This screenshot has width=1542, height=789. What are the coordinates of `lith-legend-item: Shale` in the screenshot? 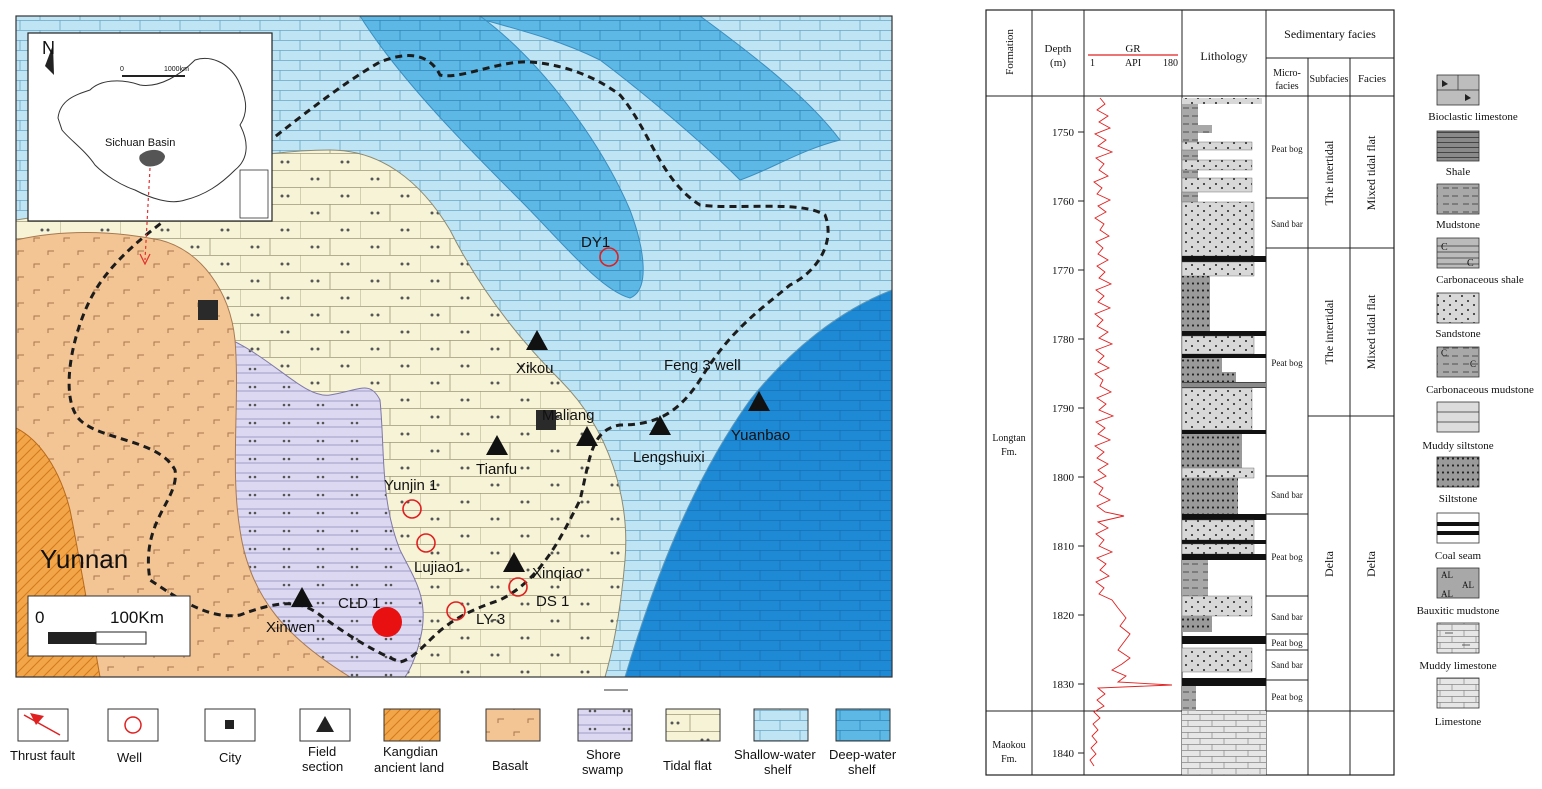 It's located at (1458, 154).